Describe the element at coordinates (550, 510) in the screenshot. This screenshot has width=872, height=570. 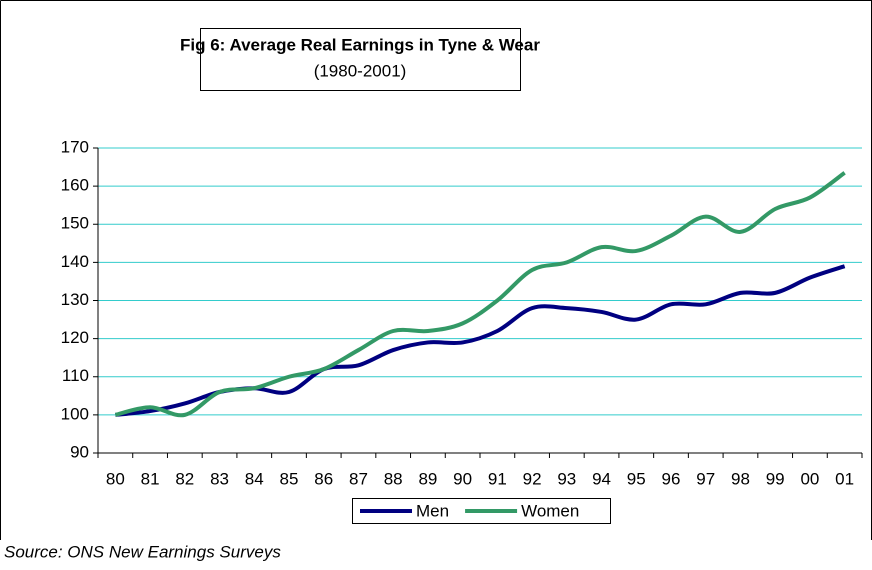
I see `legend-label: Women` at that location.